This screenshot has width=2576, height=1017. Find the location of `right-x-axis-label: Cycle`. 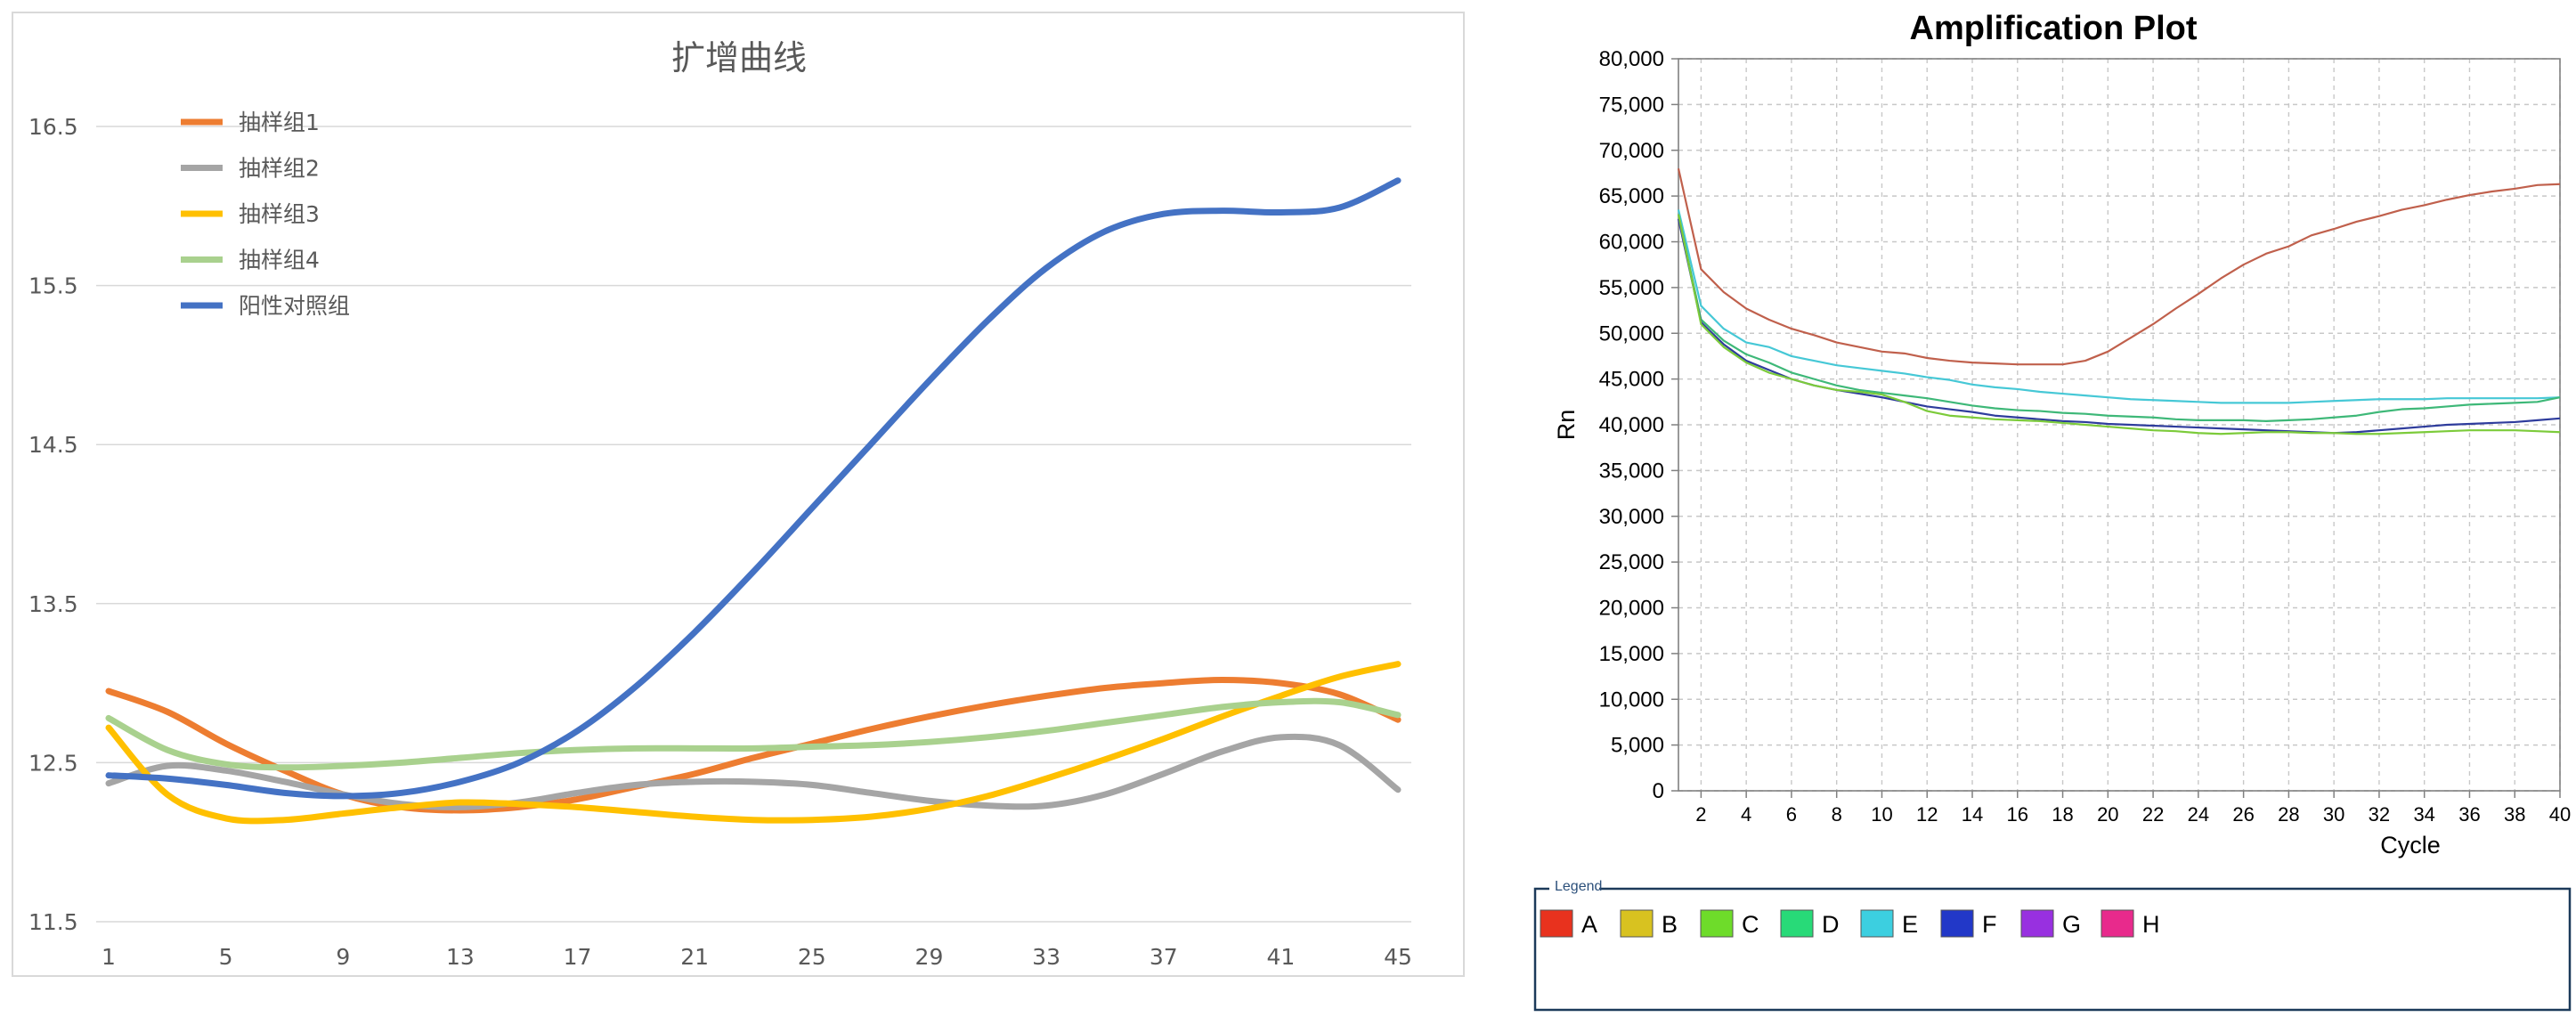

right-x-axis-label: Cycle is located at coordinates (2410, 845).